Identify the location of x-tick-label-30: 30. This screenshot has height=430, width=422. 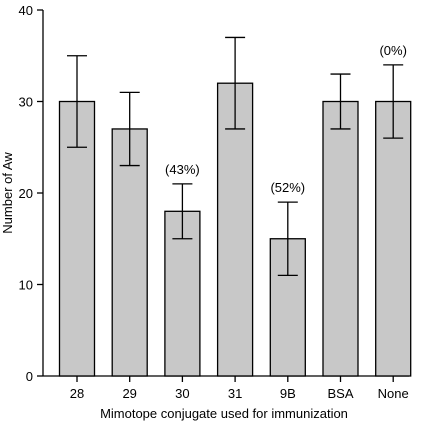
(182, 393).